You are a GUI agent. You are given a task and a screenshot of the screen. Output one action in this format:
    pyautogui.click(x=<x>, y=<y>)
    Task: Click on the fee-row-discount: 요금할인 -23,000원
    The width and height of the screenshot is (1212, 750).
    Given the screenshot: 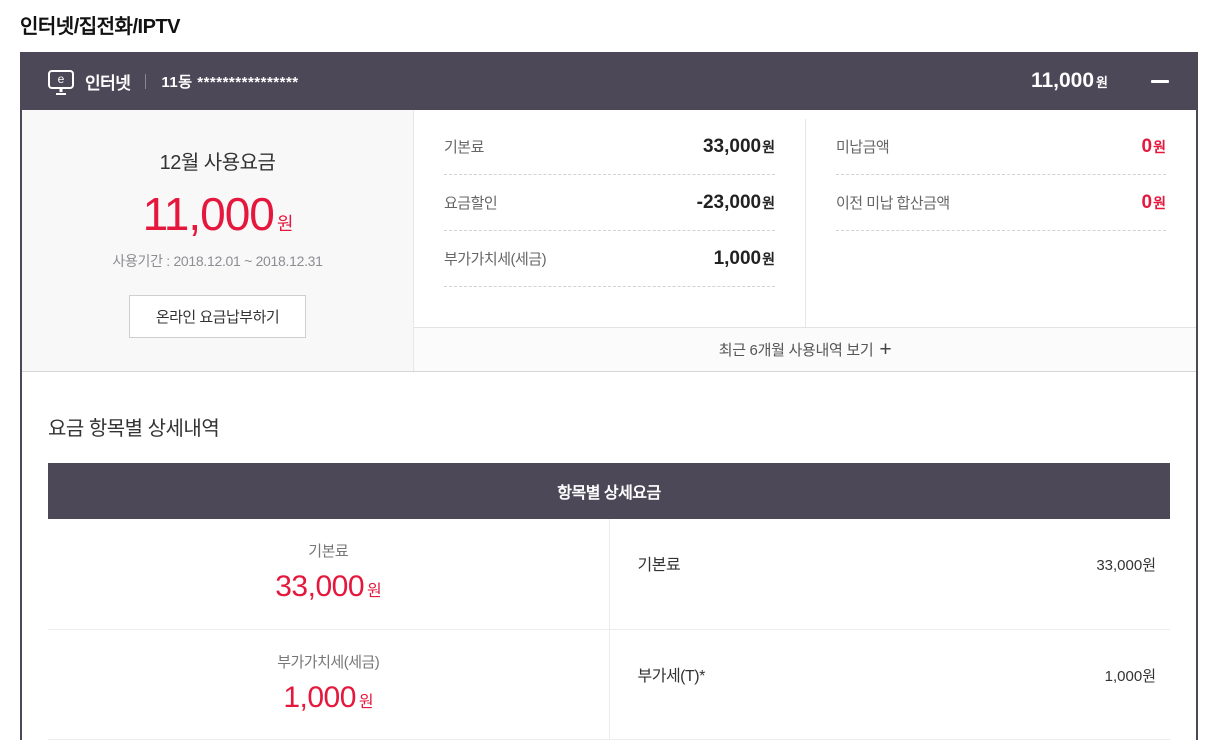 What is the action you would take?
    pyautogui.click(x=609, y=203)
    